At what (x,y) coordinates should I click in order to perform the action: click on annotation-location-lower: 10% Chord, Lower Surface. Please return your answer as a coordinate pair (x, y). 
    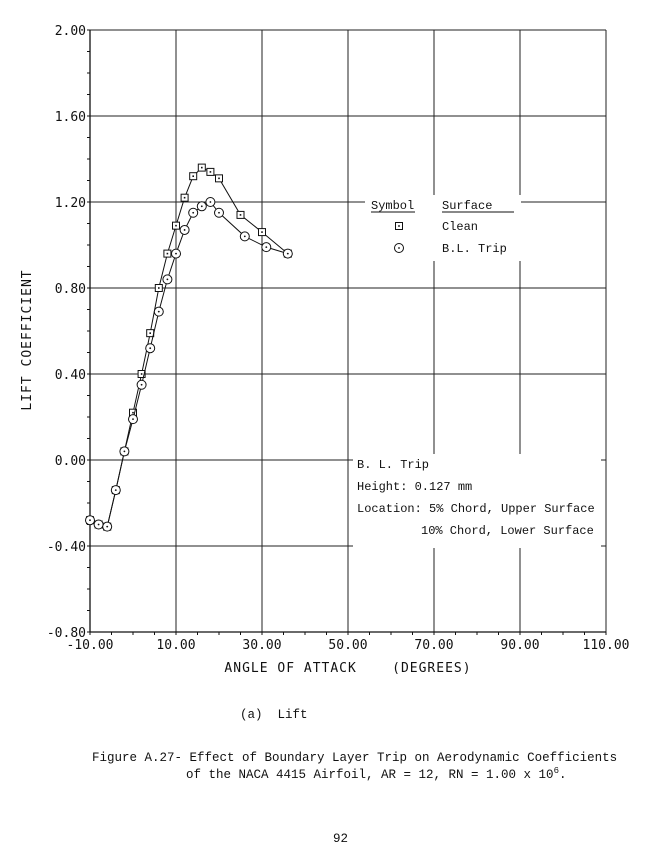
    Looking at the image, I should click on (507, 531).